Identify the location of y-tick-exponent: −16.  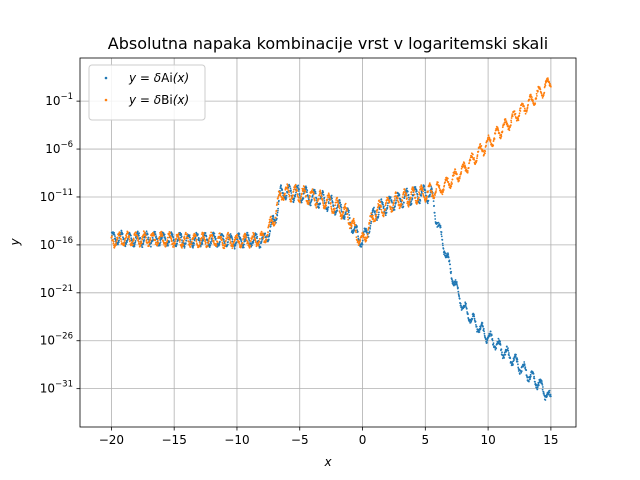
(64, 241).